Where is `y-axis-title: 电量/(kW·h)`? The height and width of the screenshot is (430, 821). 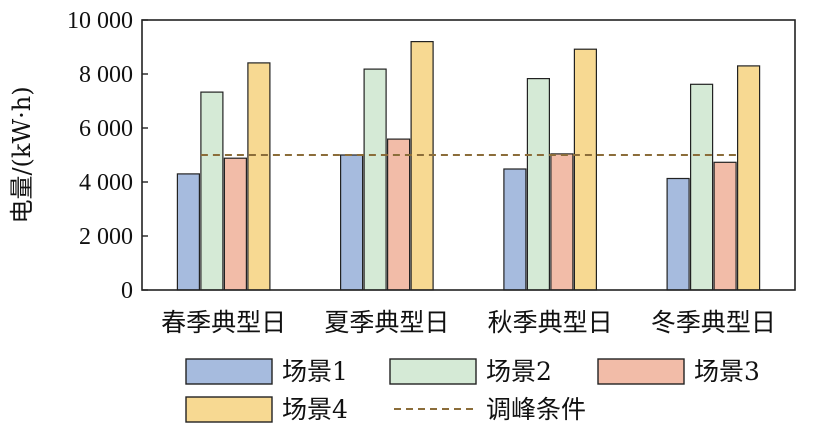 y-axis-title: 电量/(kW·h) is located at coordinates (22, 154).